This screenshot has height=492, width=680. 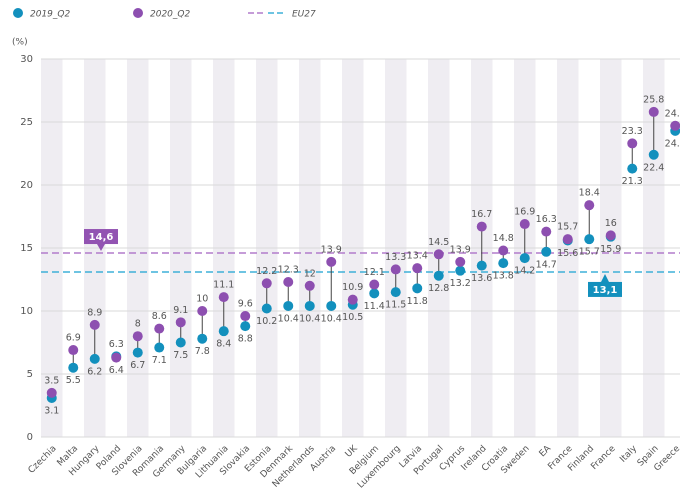 I want to click on value-label: 16.9, so click(x=524, y=212).